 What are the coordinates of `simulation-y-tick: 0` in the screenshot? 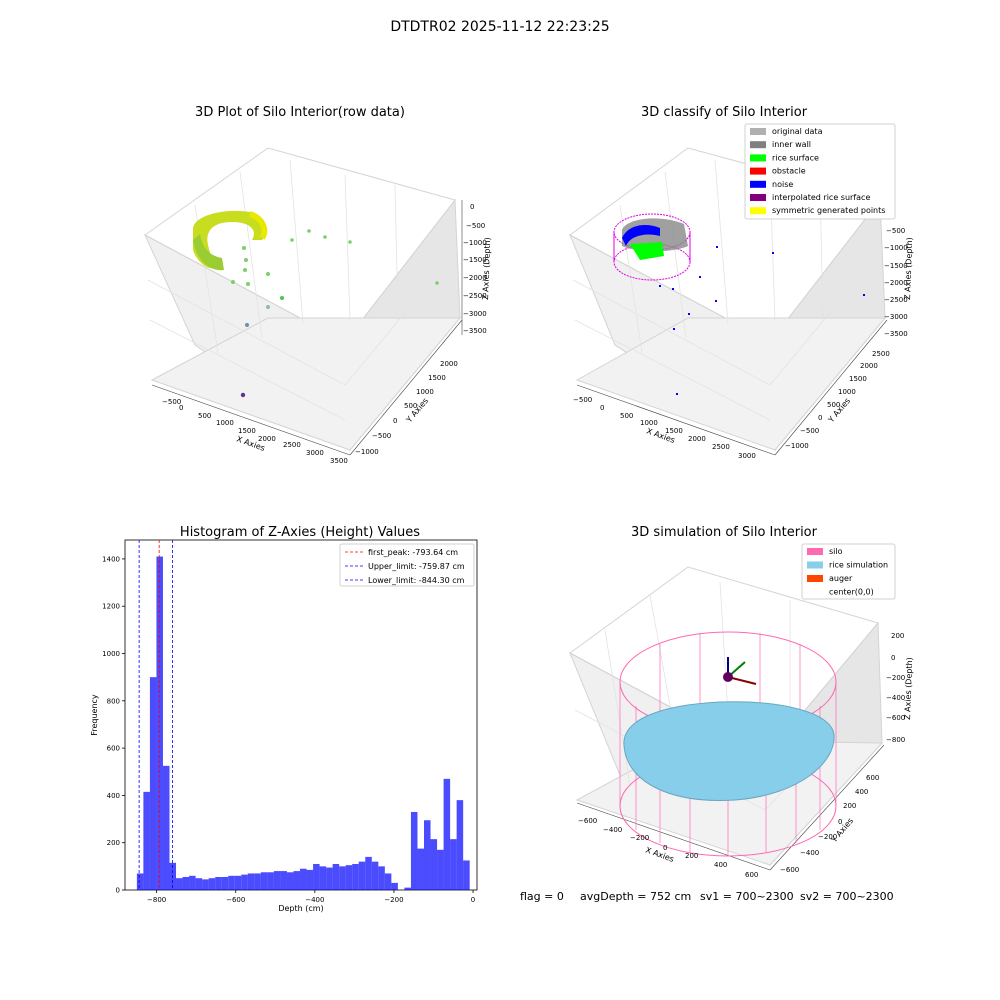 It's located at (840, 822).